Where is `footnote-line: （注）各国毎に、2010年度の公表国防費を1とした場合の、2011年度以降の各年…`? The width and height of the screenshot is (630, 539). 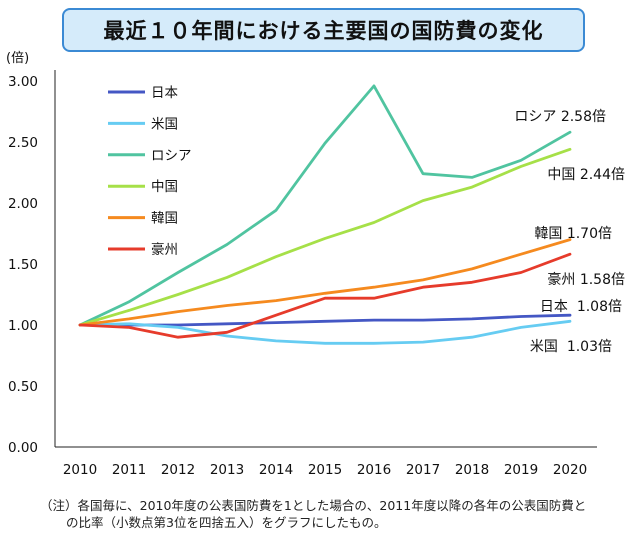
footnote-line: （注）各国毎に、2010年度の公表国防費を1とした場合の、2011年度以降の各年… is located at coordinates (313, 505).